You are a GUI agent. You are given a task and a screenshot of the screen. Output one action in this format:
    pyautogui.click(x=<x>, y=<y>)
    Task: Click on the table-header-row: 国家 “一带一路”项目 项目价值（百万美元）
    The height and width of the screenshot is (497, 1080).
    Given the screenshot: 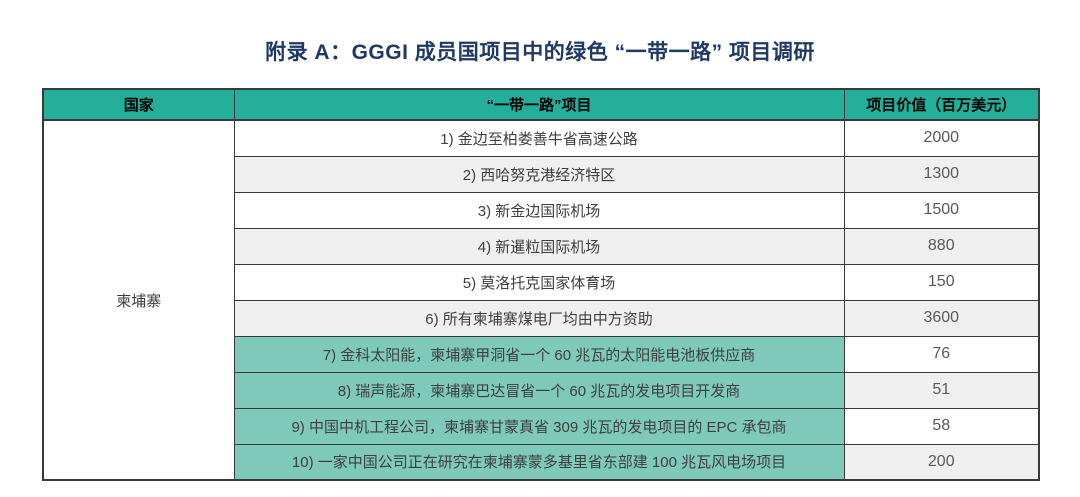 What is the action you would take?
    pyautogui.click(x=541, y=104)
    